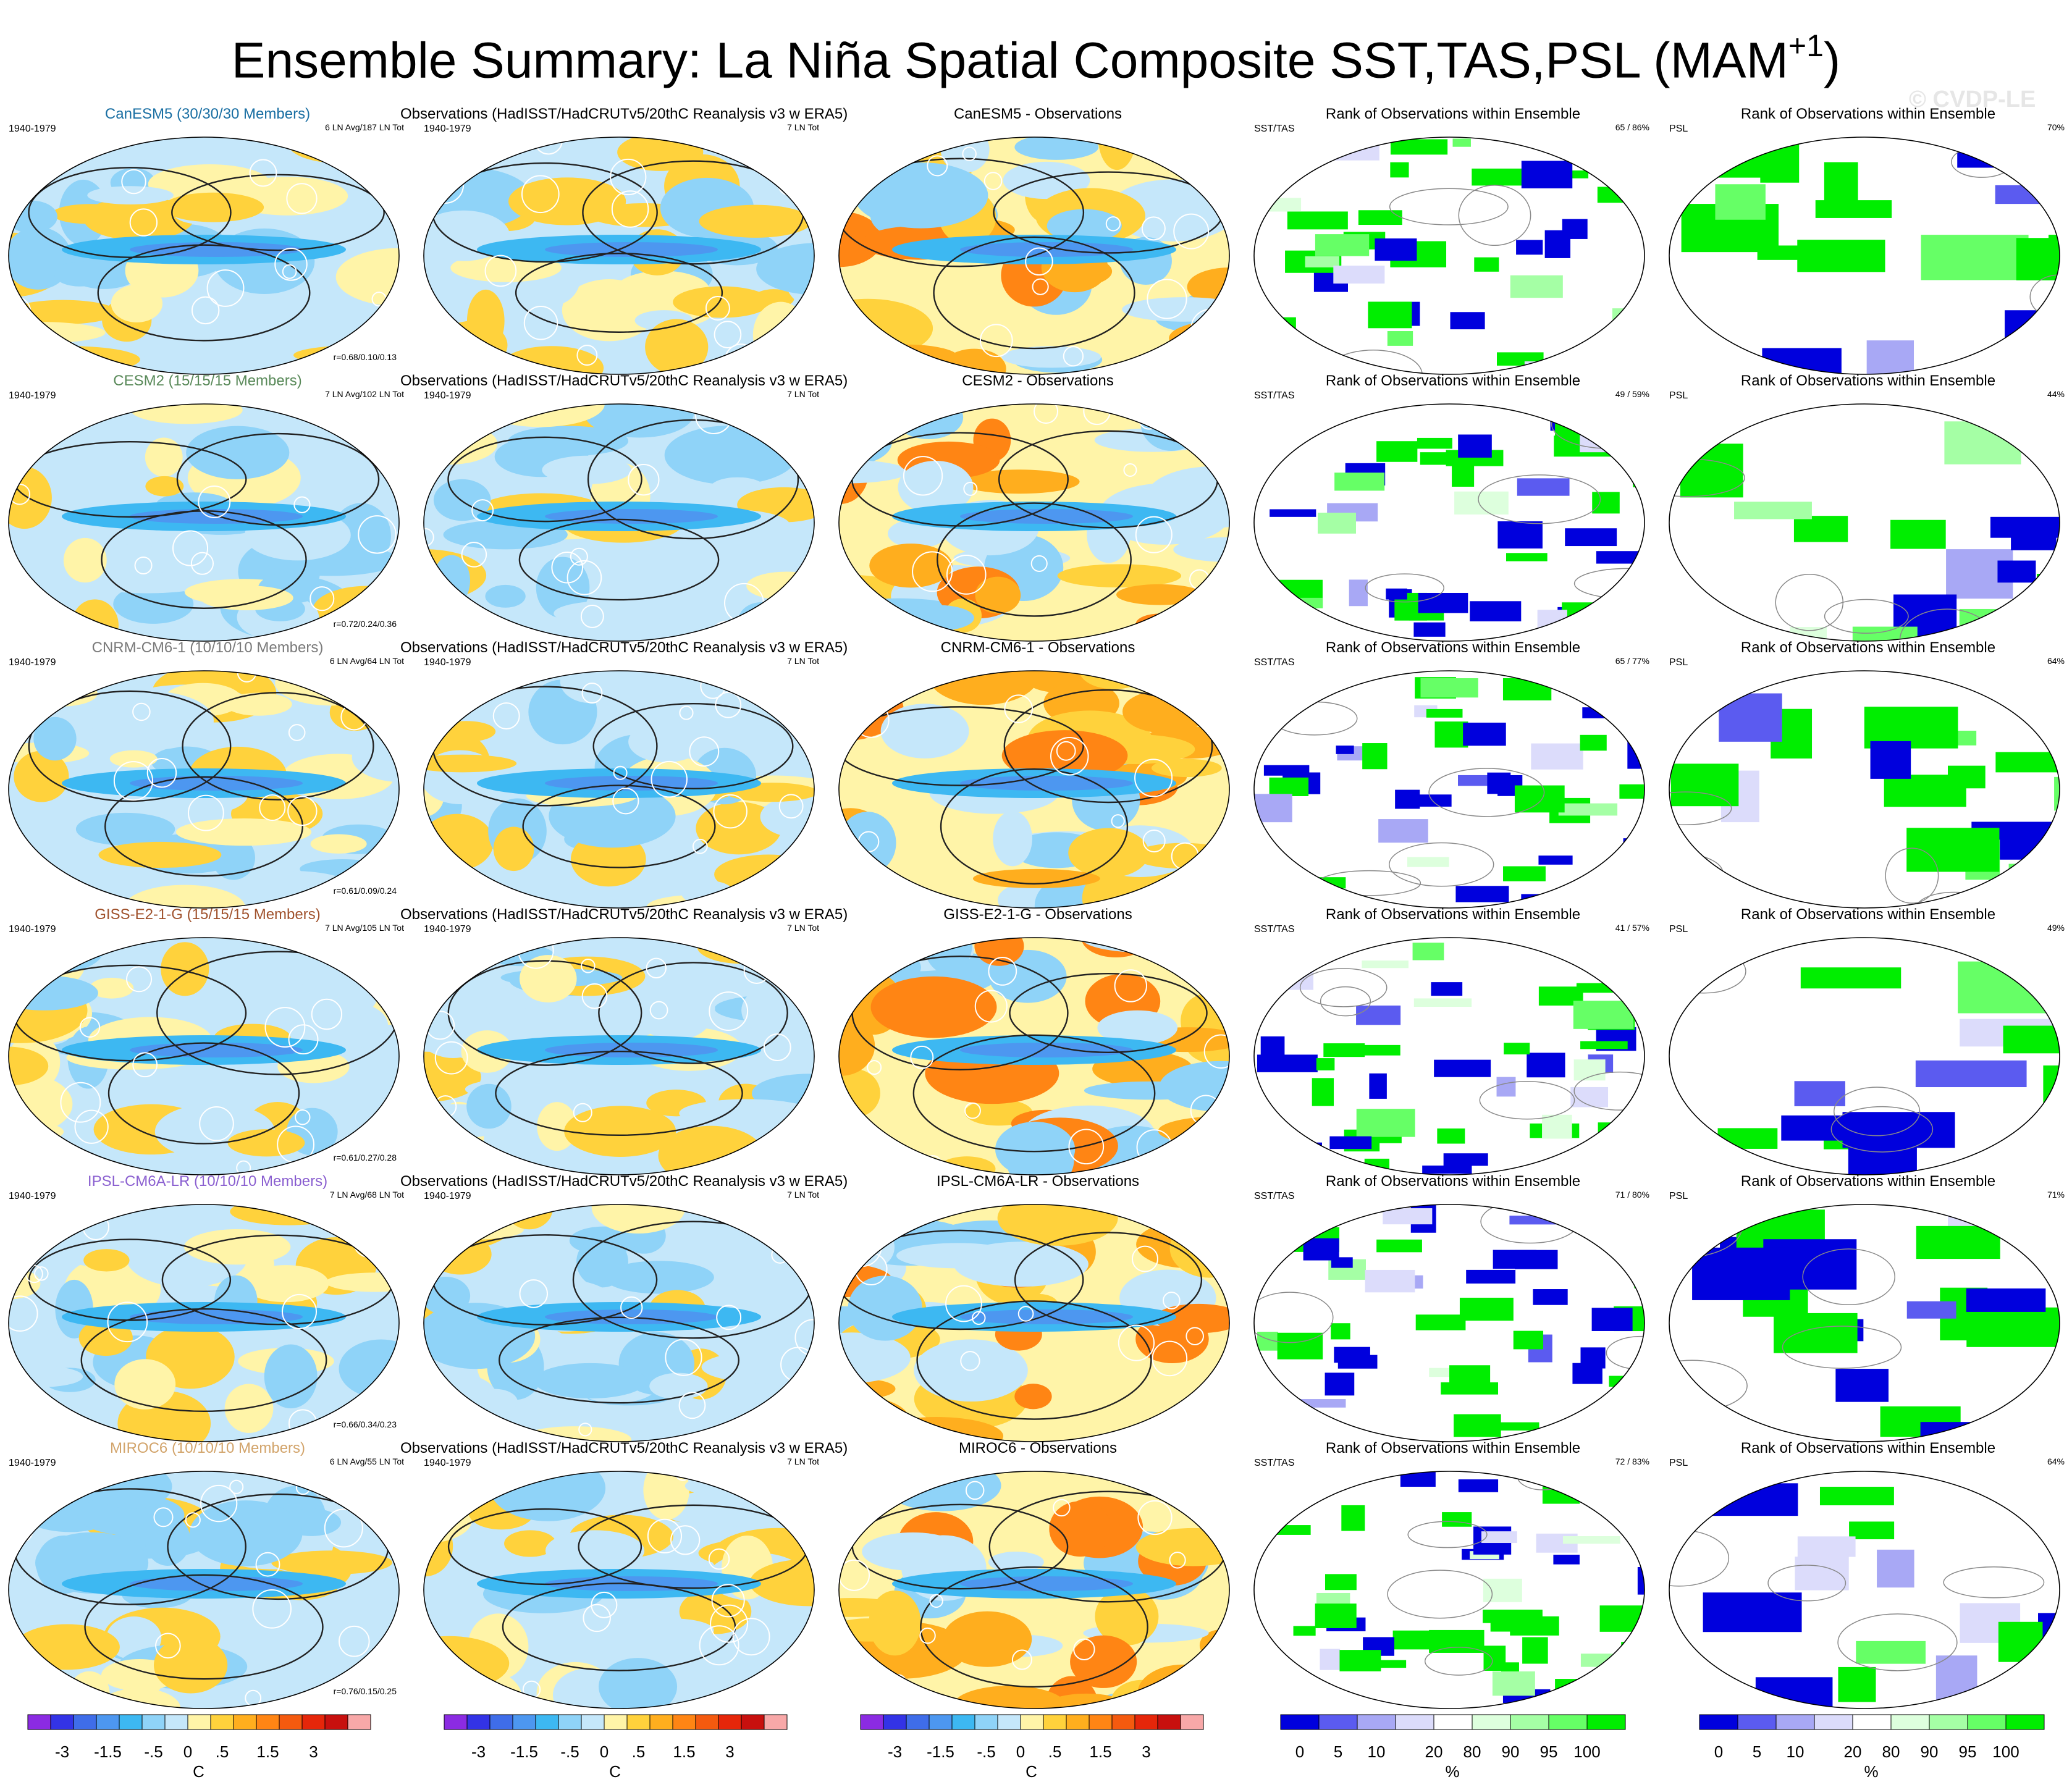  Describe the element at coordinates (1587, 1751) in the screenshot. I see `colorbar-tick-label: 100` at that location.